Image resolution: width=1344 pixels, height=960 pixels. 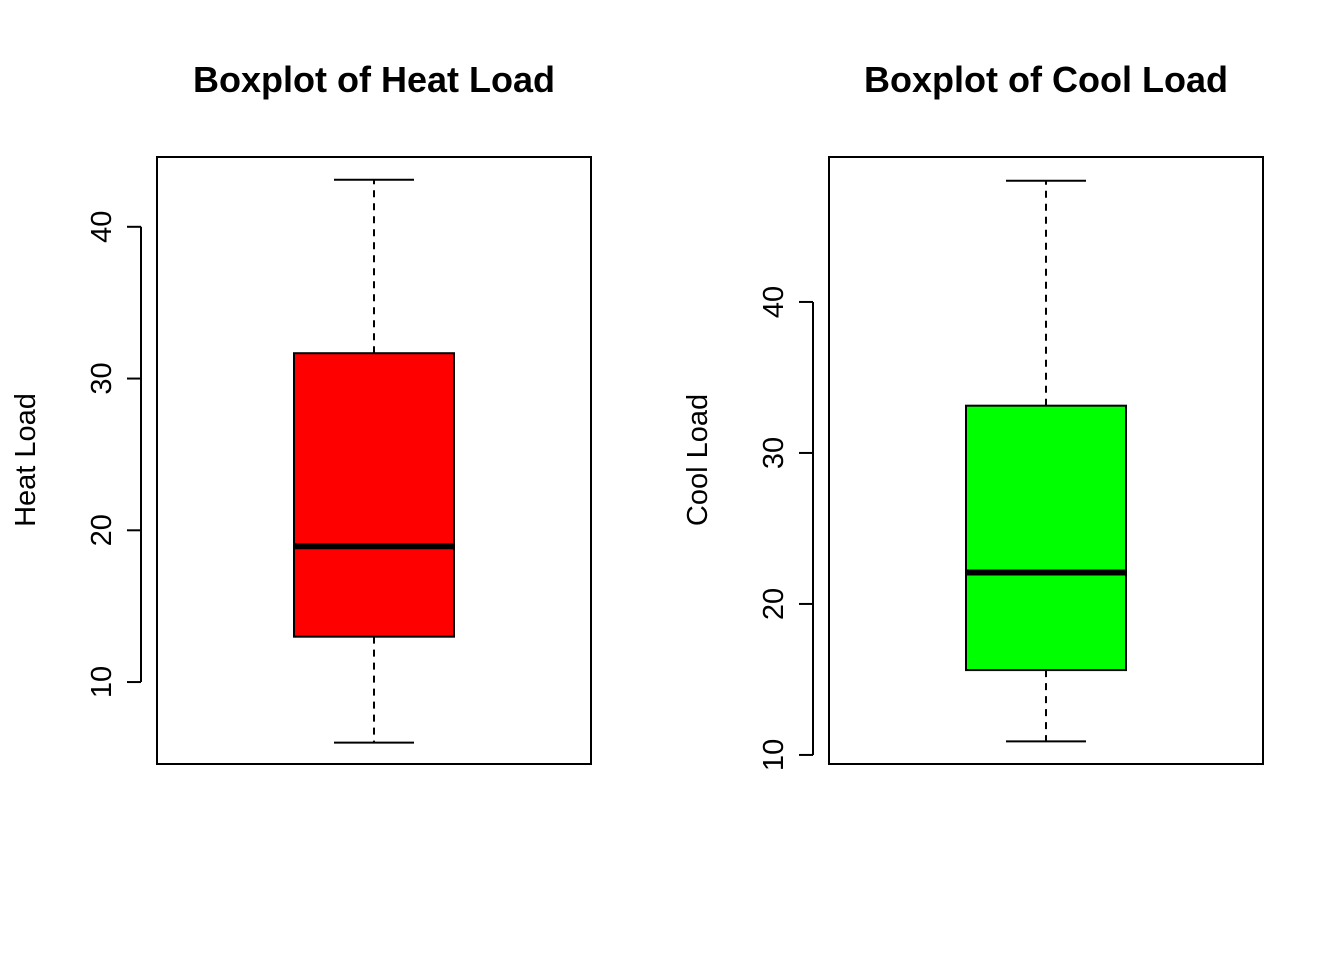 I want to click on y-axis-label: Heat Load, so click(x=26, y=460).